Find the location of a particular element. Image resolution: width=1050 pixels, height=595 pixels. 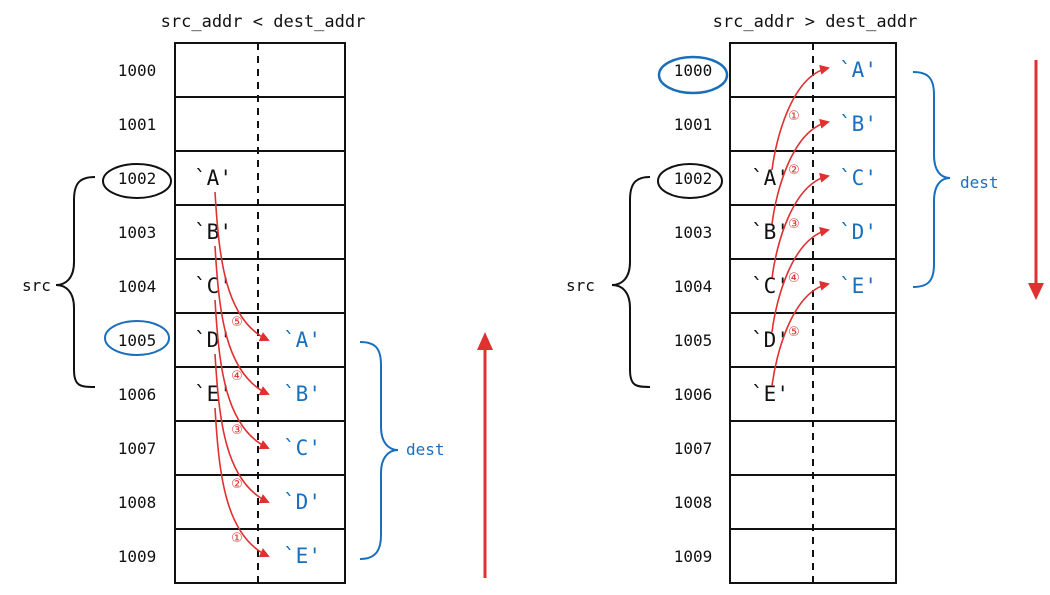

right-memory-table is located at coordinates (813, 313).